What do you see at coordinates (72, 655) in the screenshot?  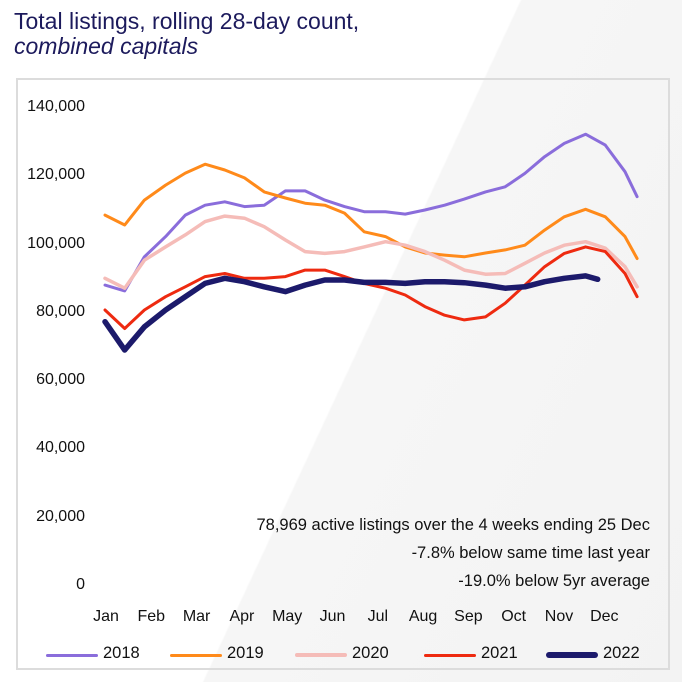 I see `legend-swatch-2018` at bounding box center [72, 655].